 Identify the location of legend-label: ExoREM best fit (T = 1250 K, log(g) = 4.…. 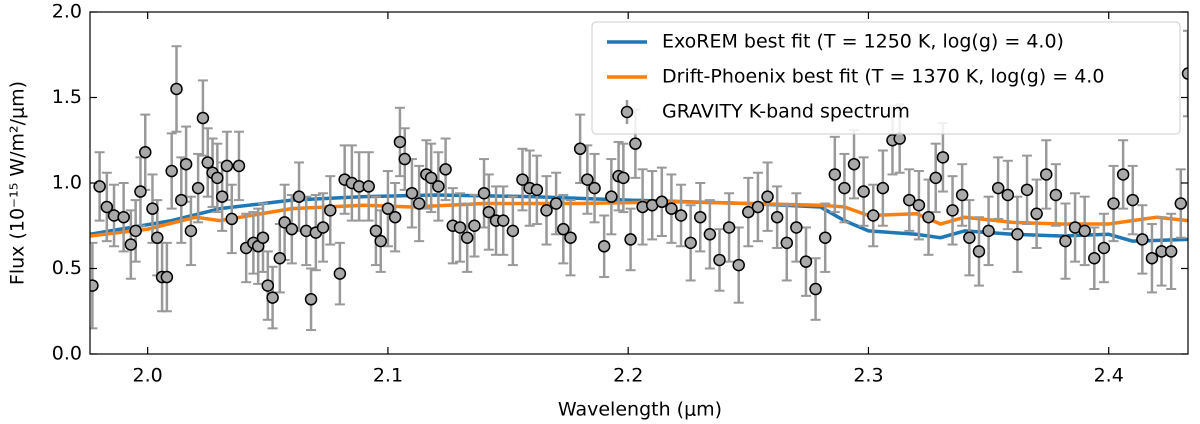
(863, 42).